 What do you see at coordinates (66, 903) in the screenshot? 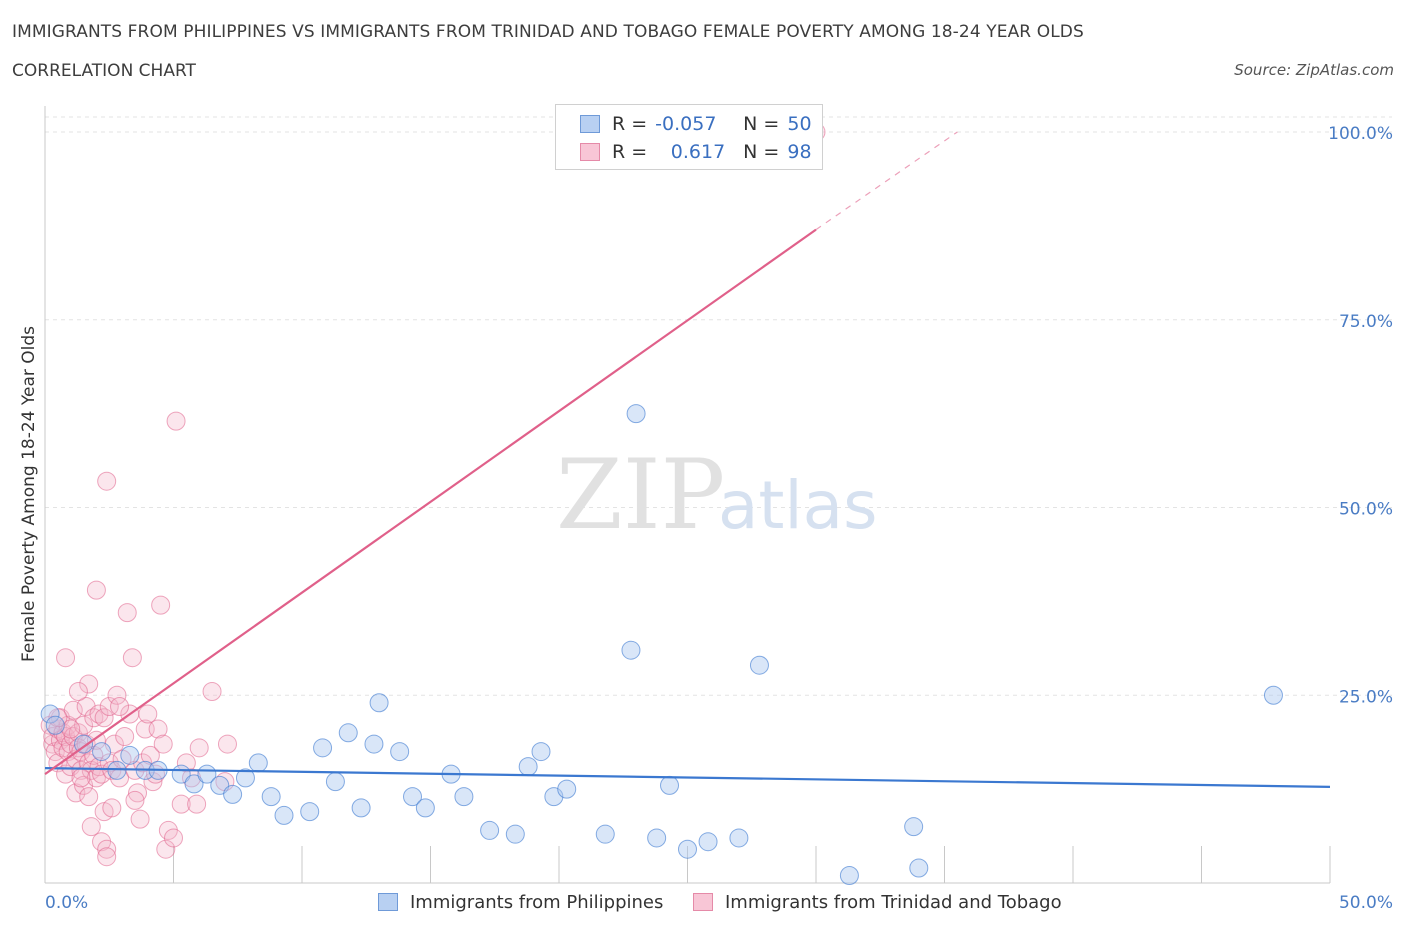
I see `x-tick-label: 0.0%` at bounding box center [66, 903].